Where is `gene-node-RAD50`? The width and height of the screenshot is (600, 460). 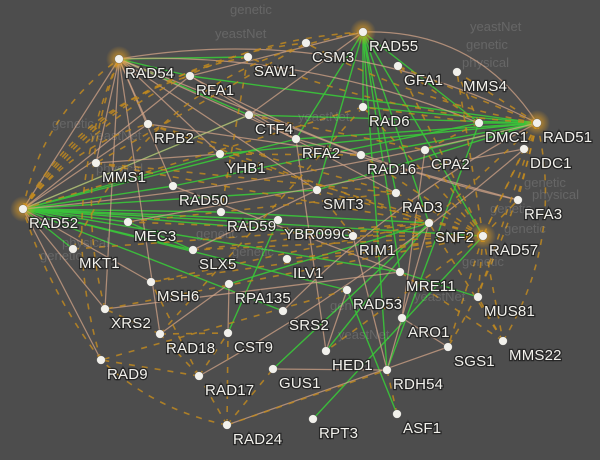 gene-node-RAD50 is located at coordinates (173, 186).